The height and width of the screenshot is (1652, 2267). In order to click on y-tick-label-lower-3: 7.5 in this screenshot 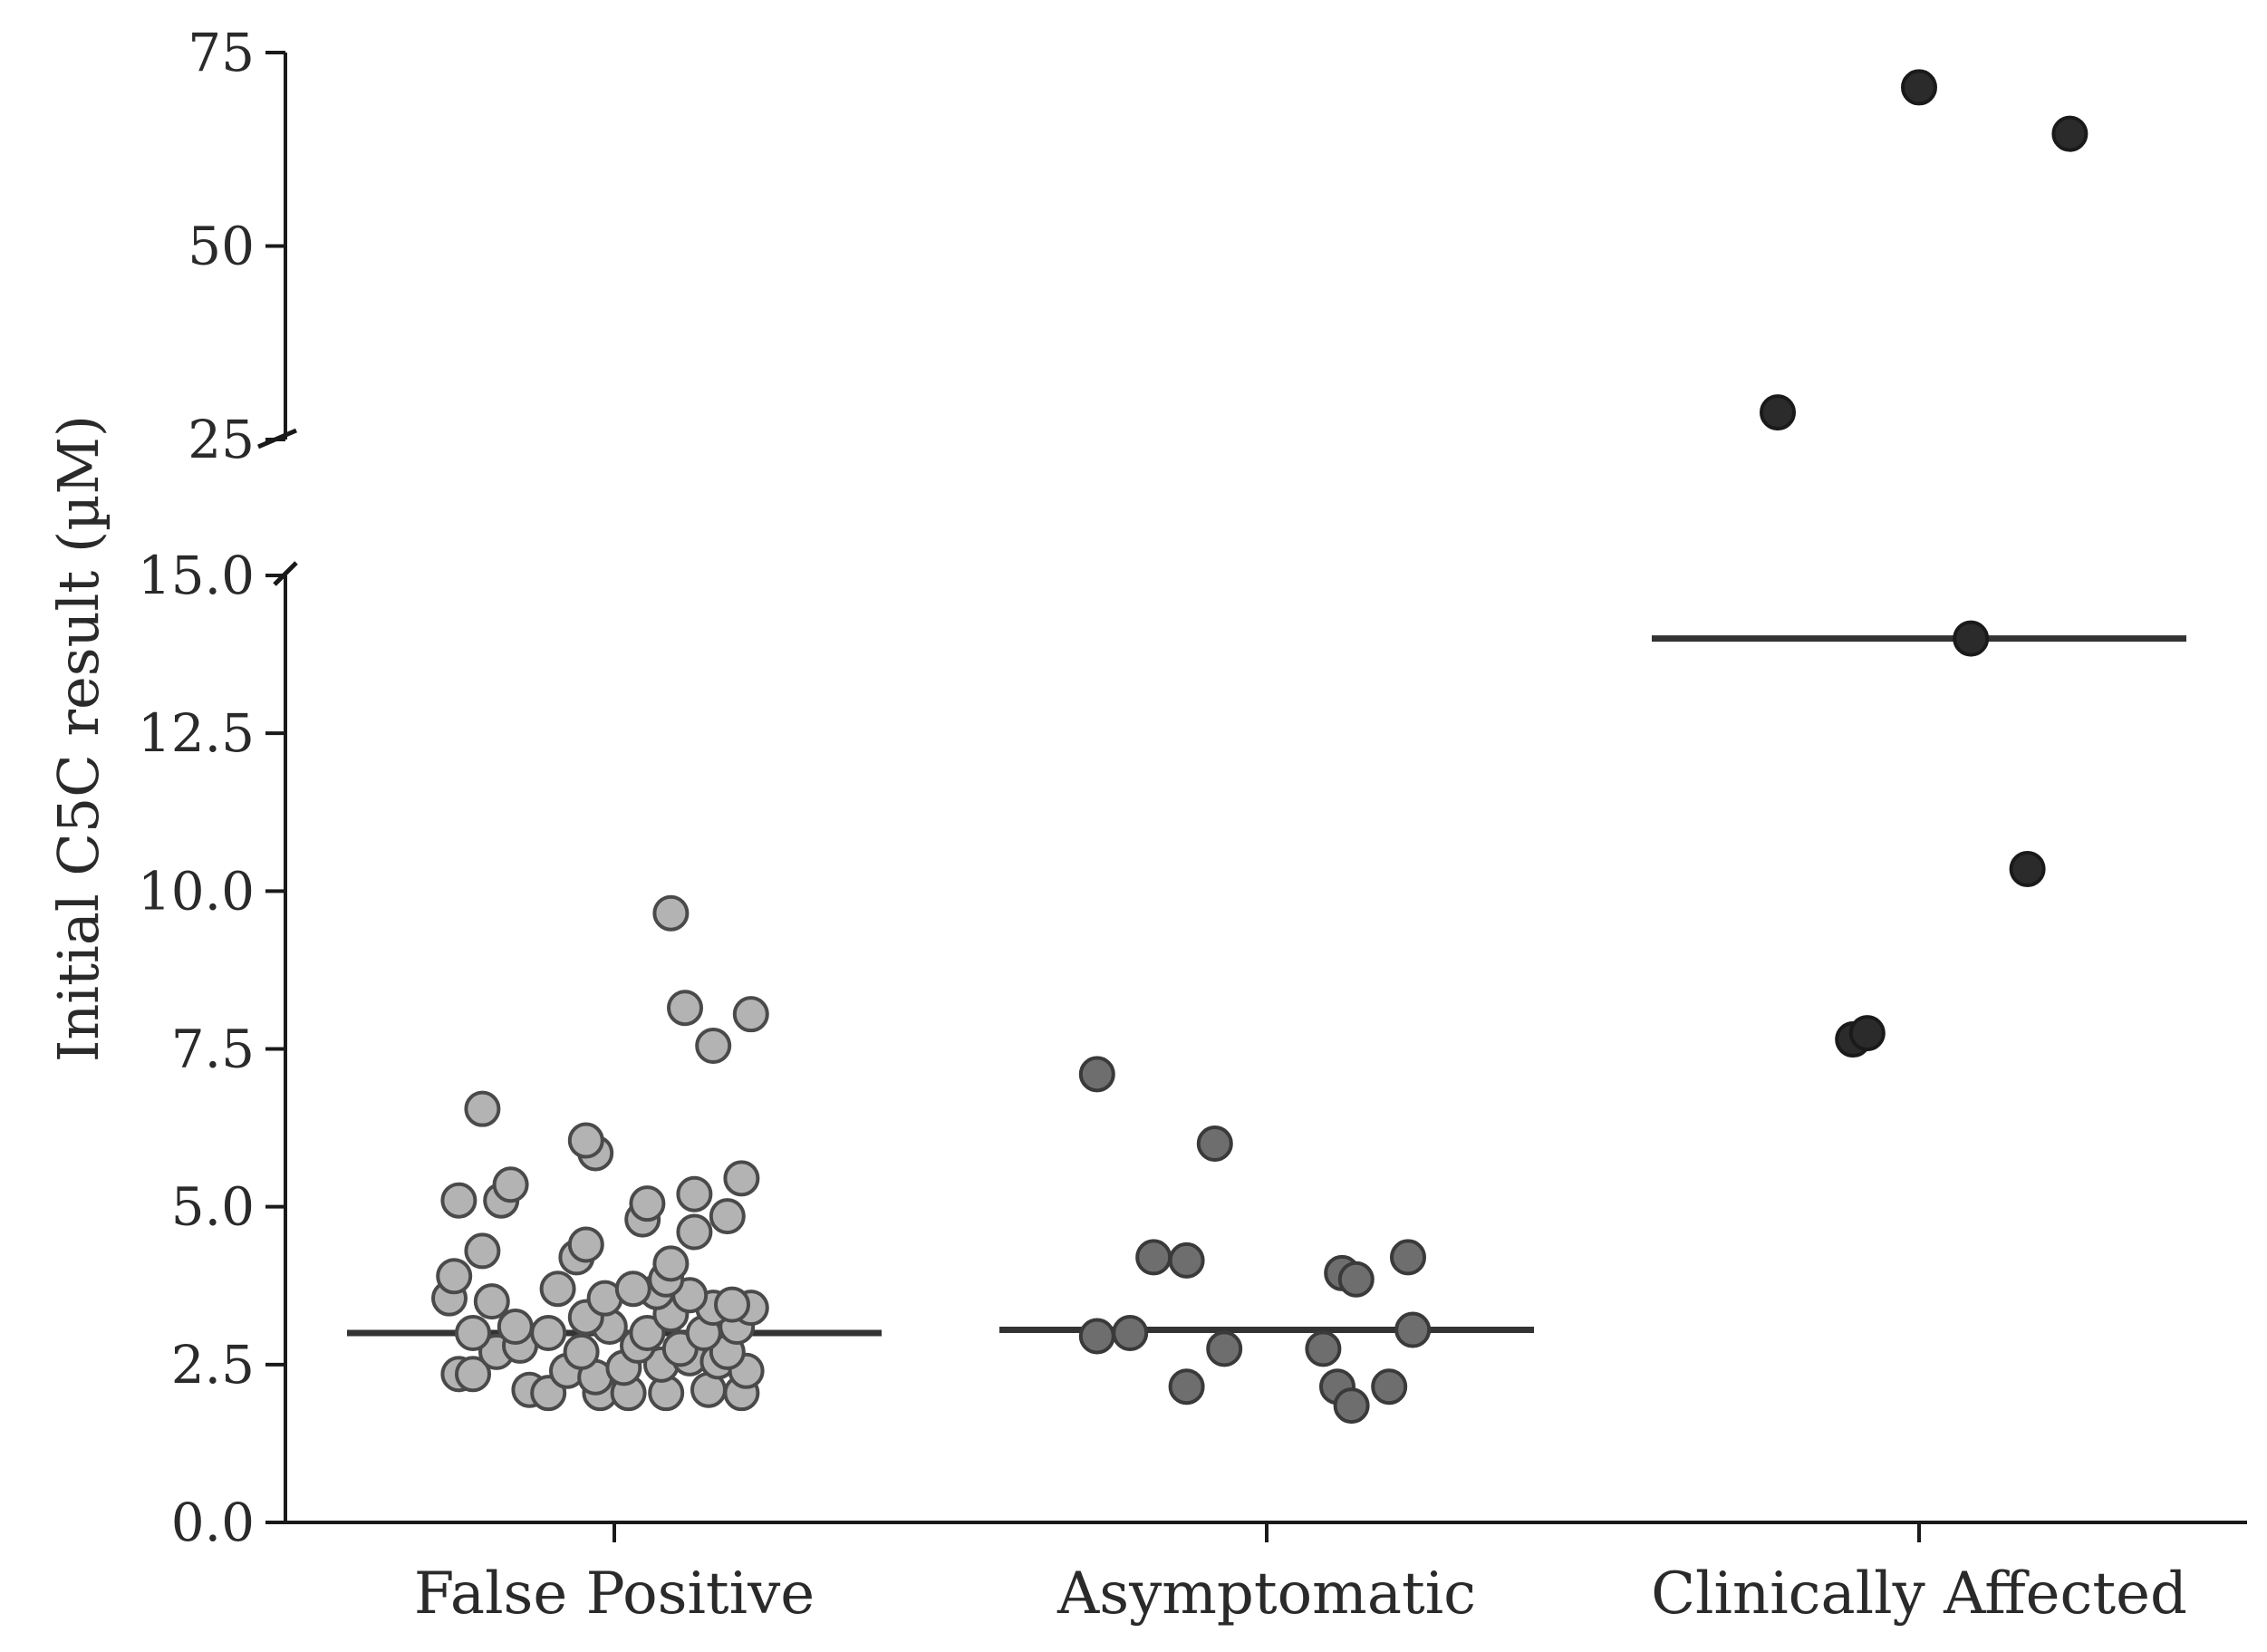, I will do `click(213, 1049)`.